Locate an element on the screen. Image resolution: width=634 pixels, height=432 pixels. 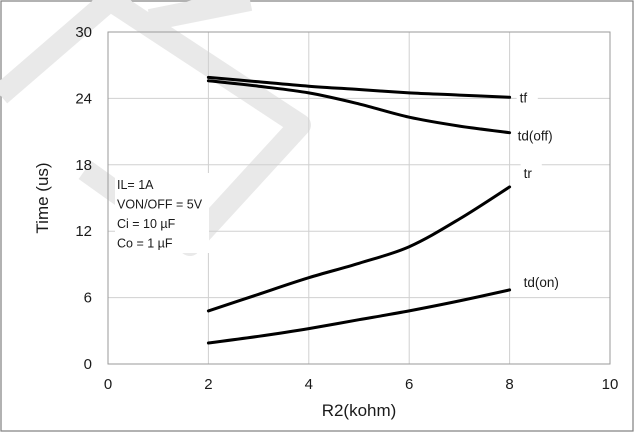
test-conditions-box: IL= 1A VON/OFF = 5V Ci = 10 µF Co = 1 µF is located at coordinates (162, 213).